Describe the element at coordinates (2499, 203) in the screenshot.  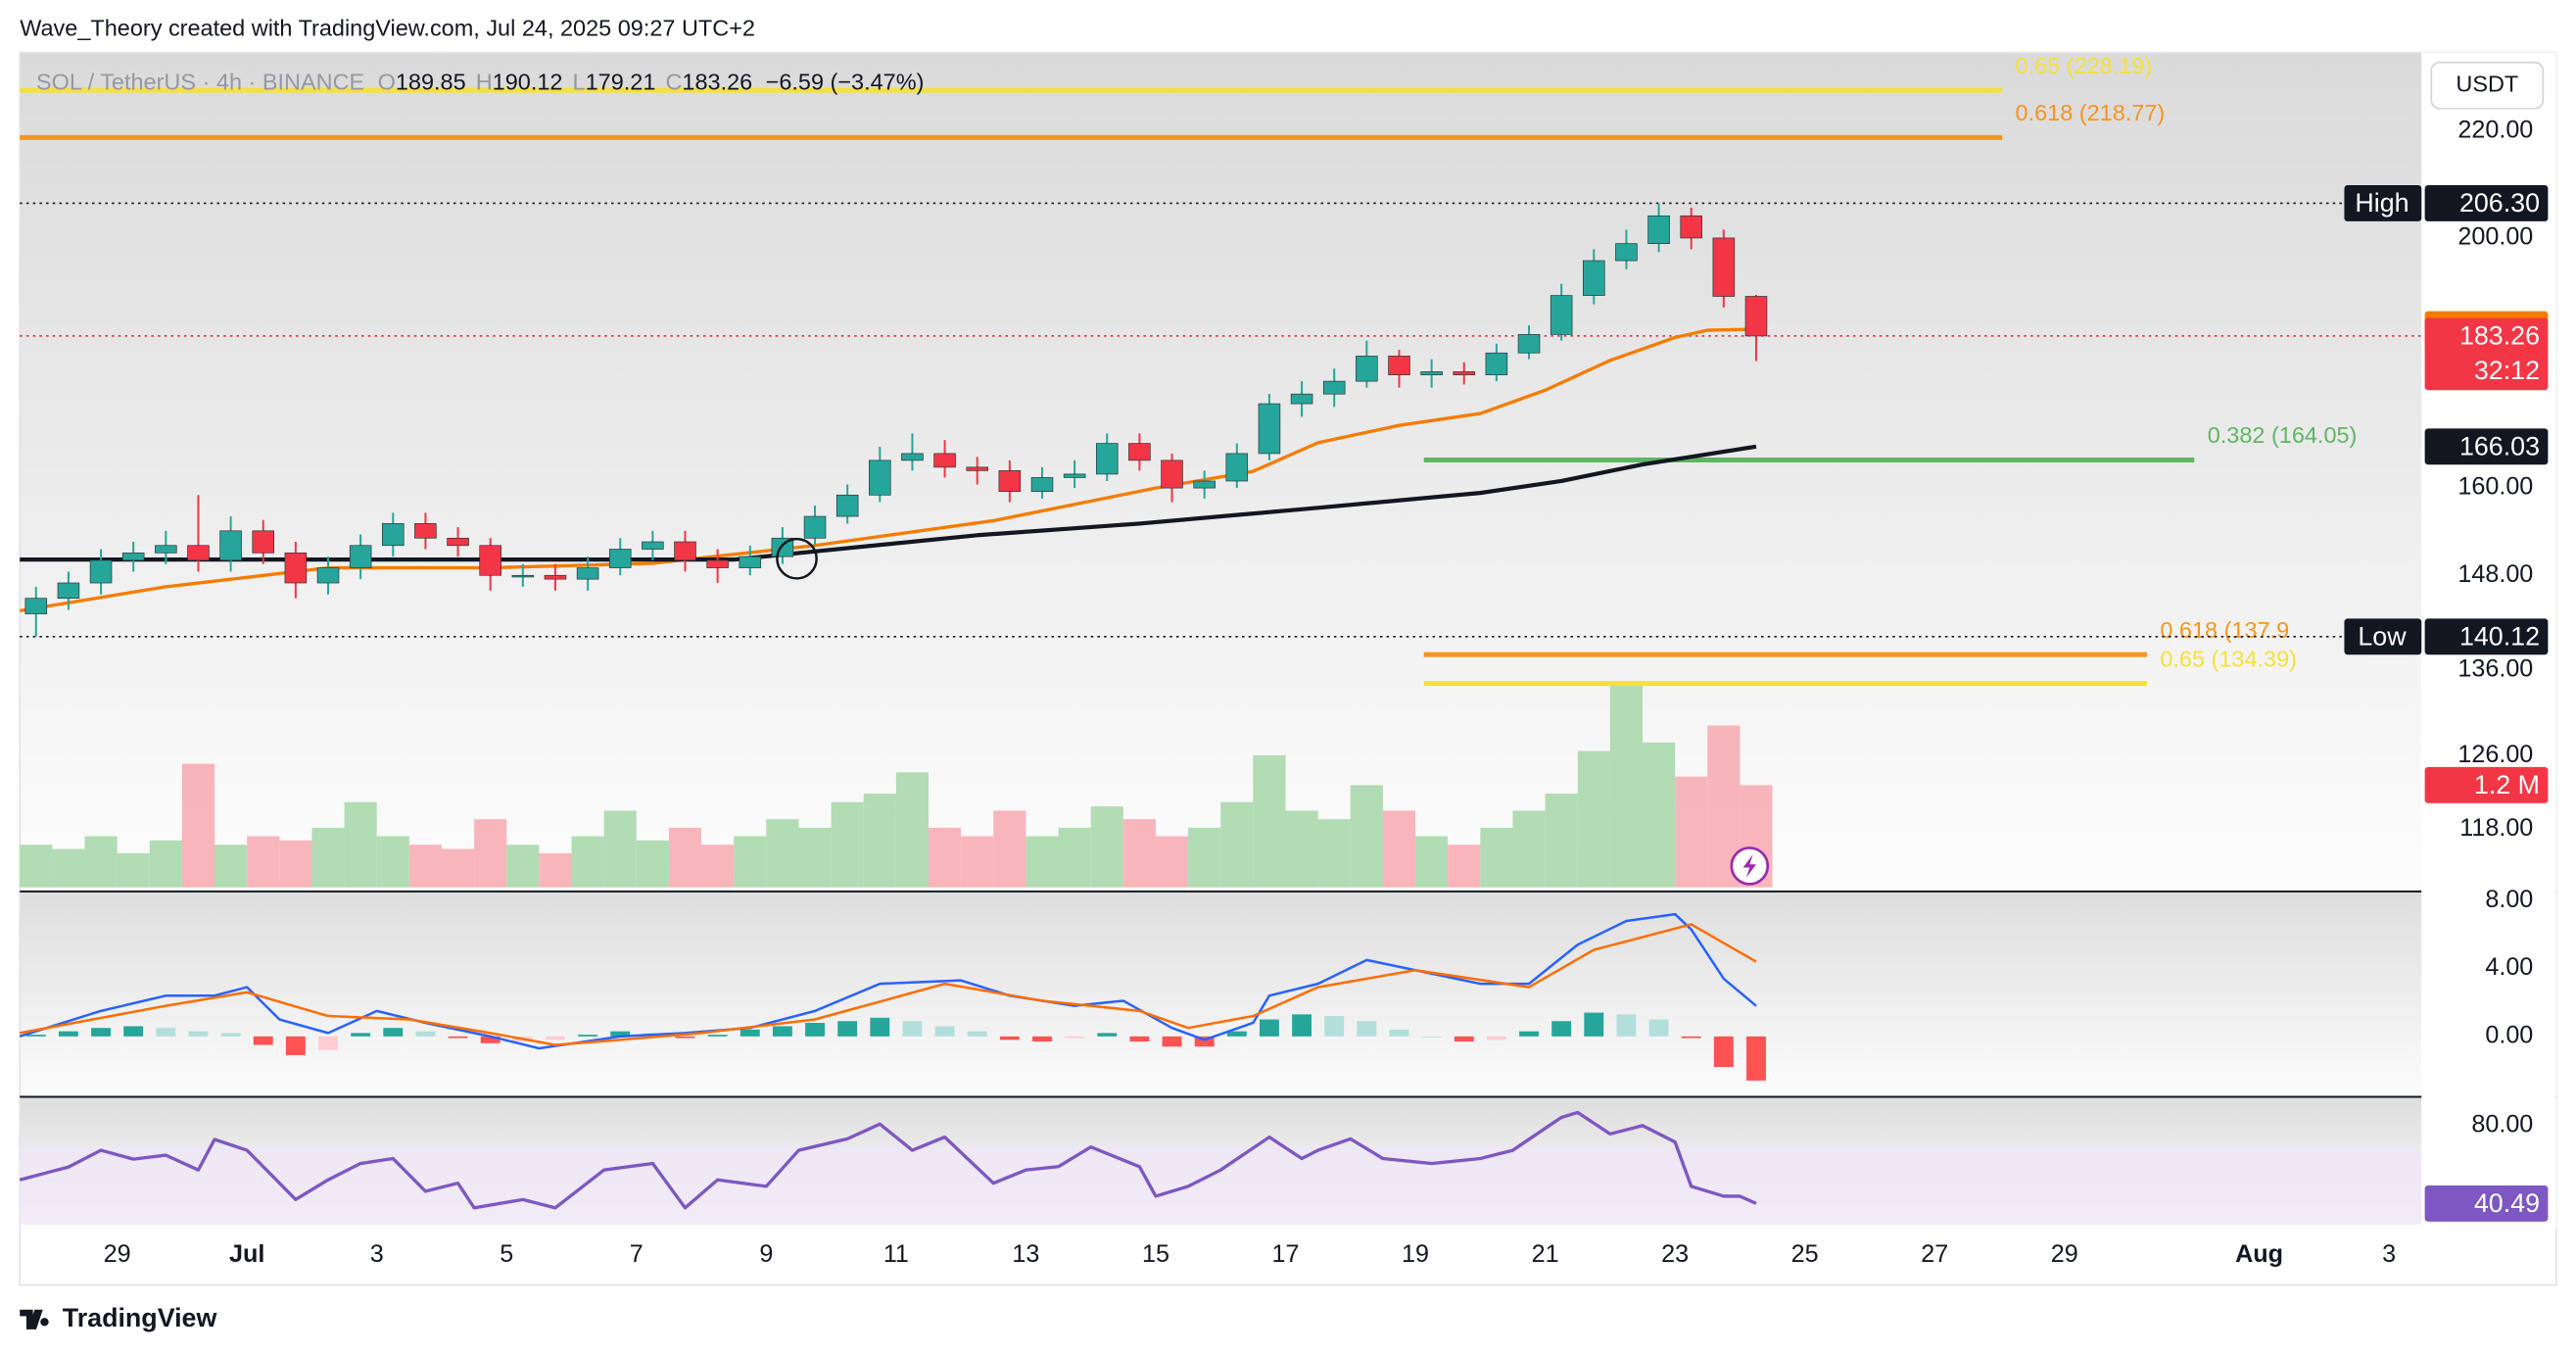
I see `price-tag-label: 206.30` at that location.